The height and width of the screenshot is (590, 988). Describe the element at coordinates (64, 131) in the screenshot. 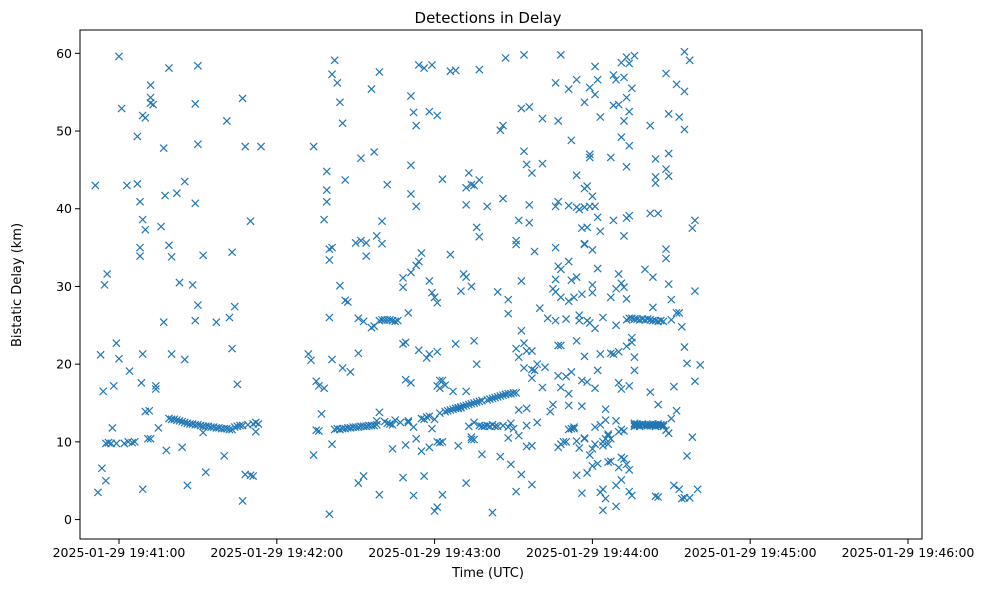

I see `y-tick-label: 50` at that location.